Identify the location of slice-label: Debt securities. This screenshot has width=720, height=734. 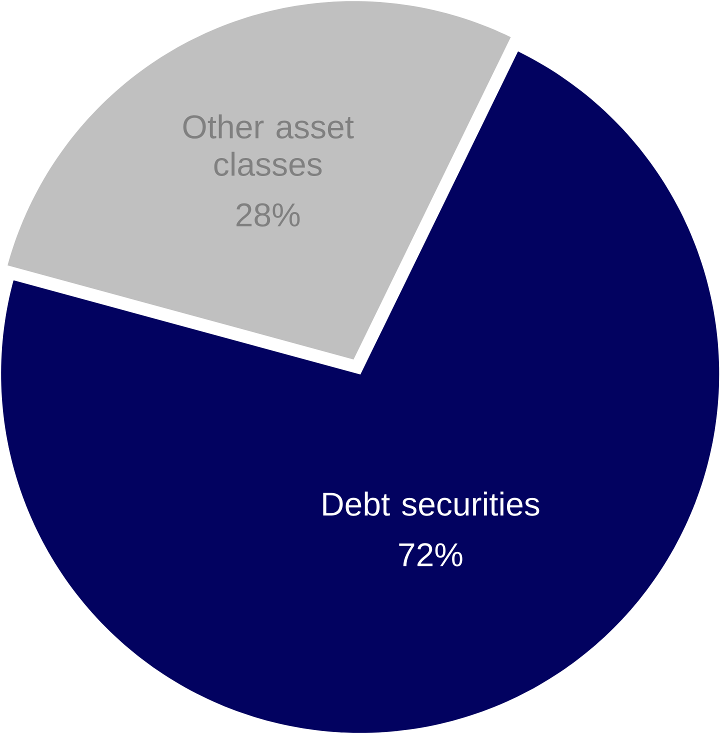
(431, 504).